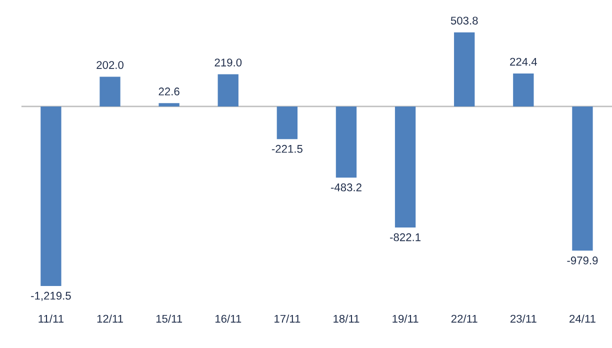  What do you see at coordinates (347, 318) in the screenshot?
I see `x-tick-label: 18/11` at bounding box center [347, 318].